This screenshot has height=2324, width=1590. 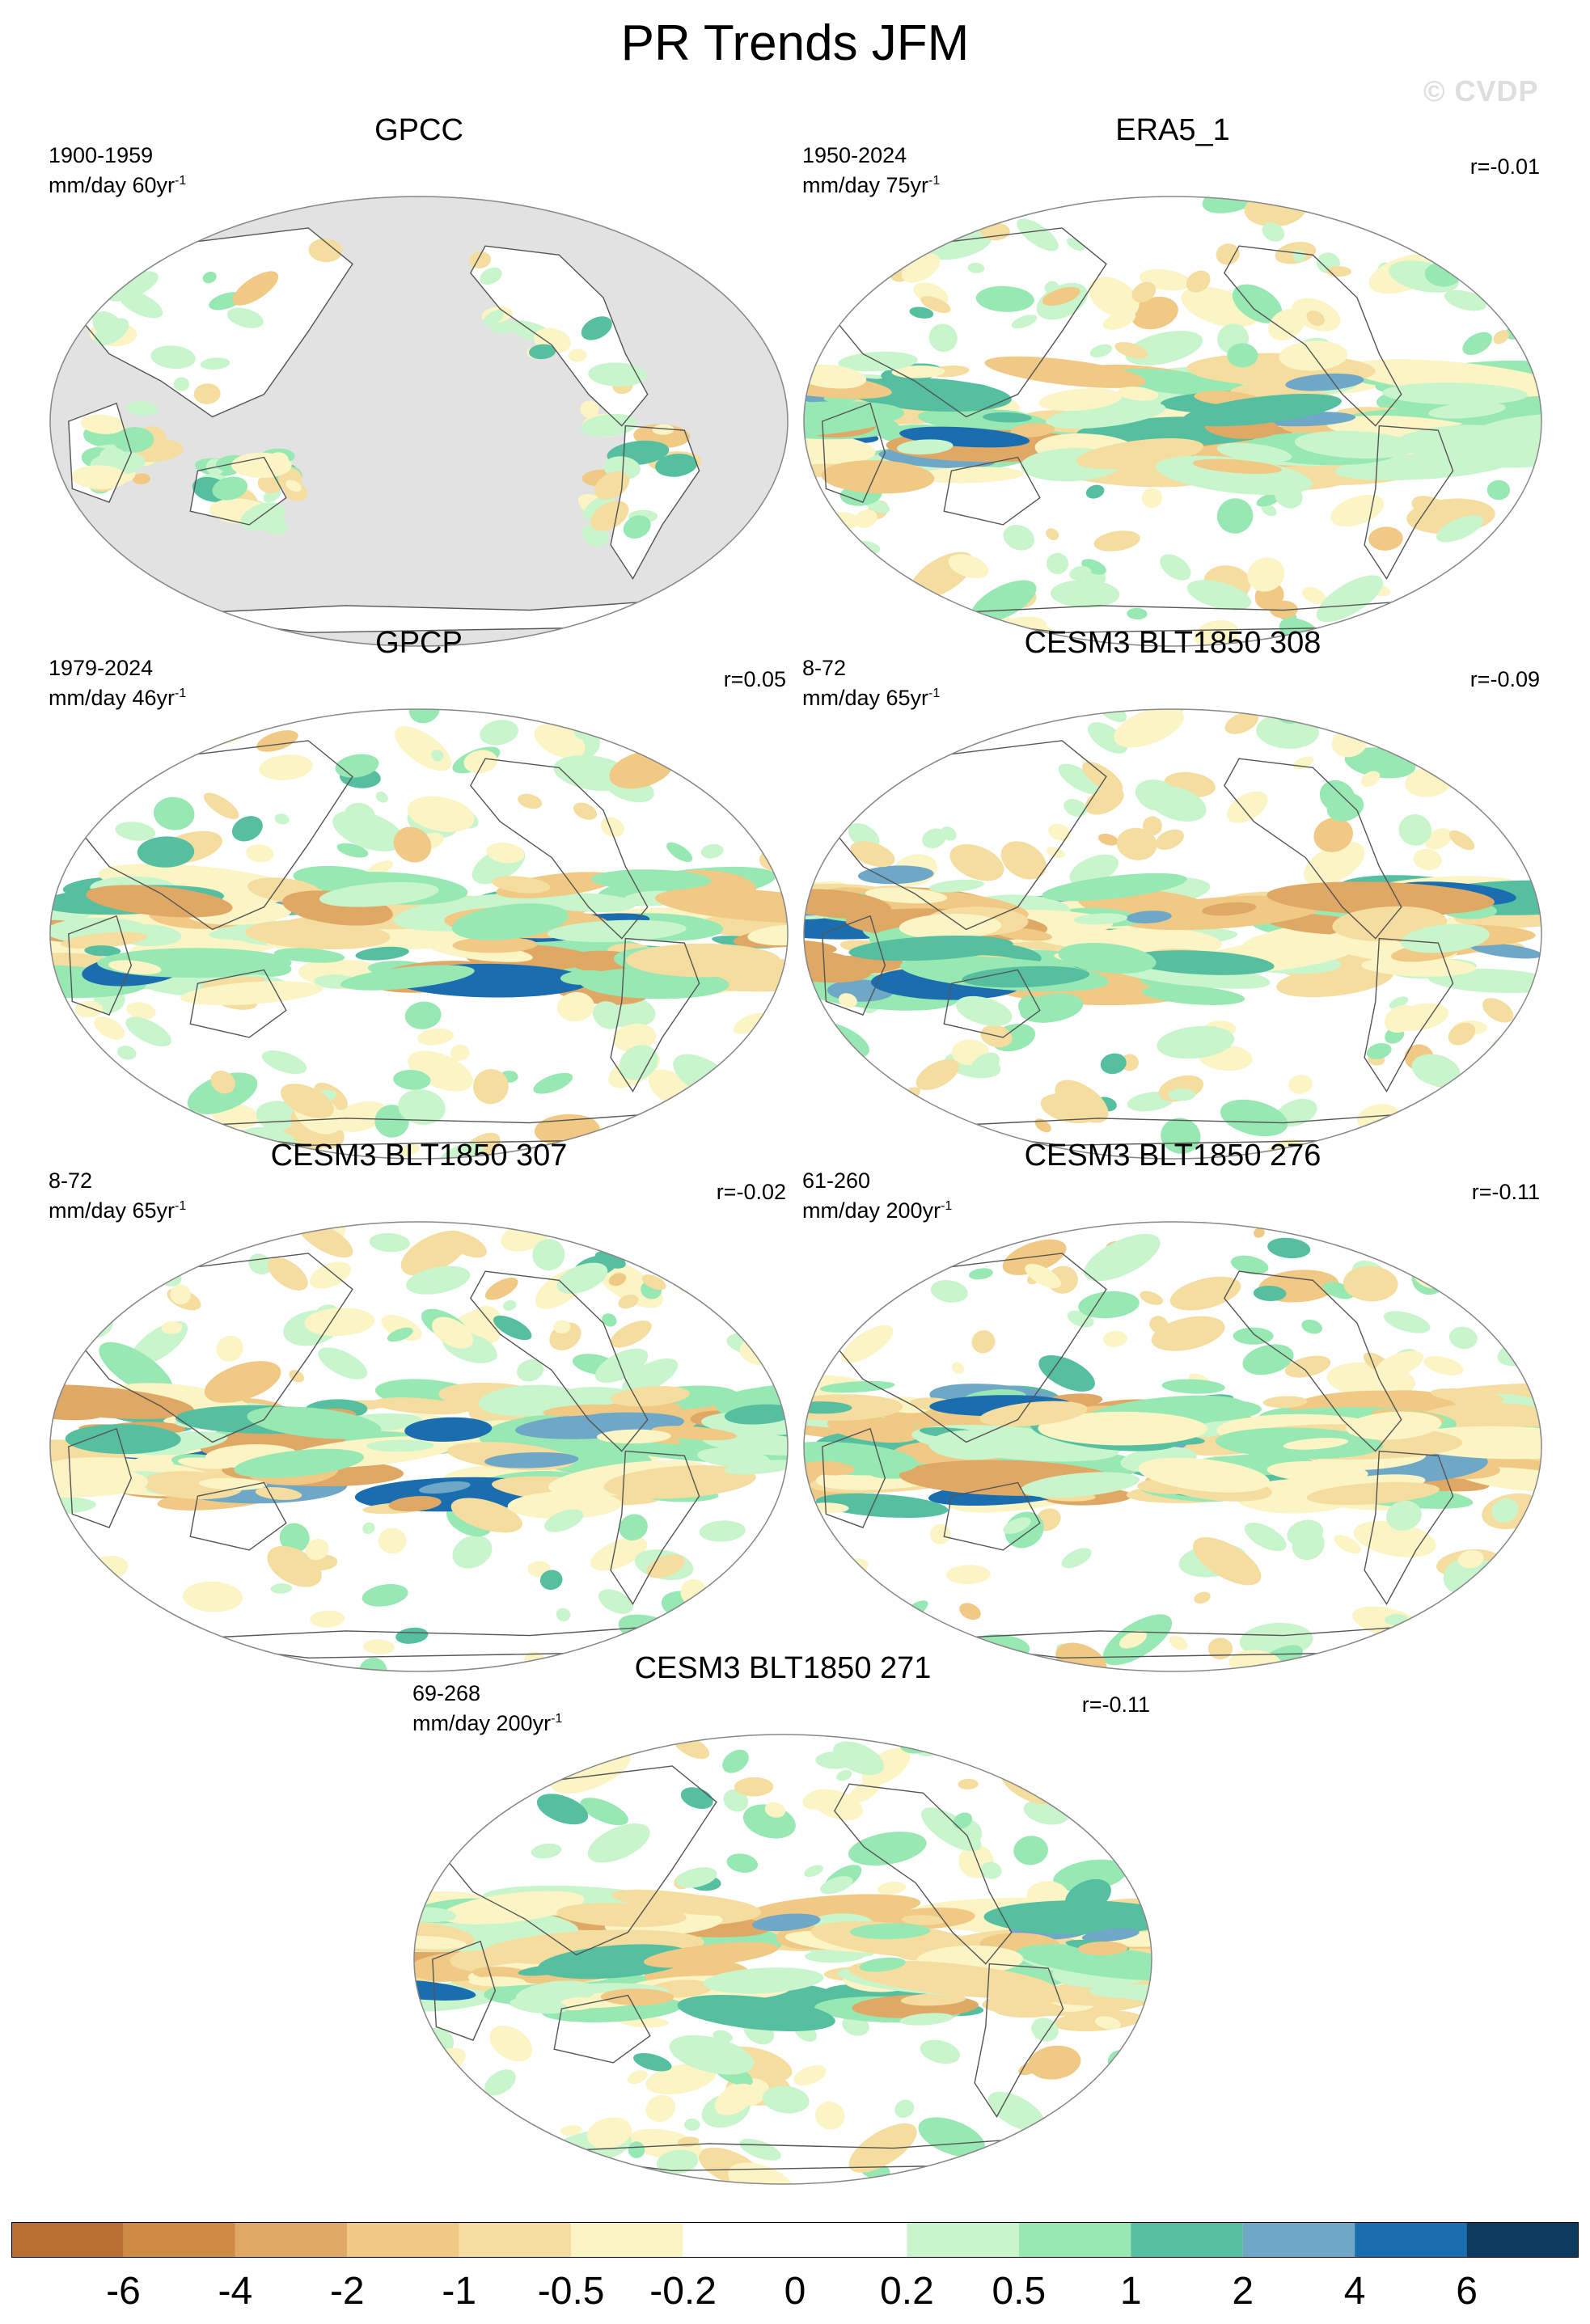 What do you see at coordinates (112, 698) in the screenshot?
I see `units-text: mm/day 46yr` at bounding box center [112, 698].